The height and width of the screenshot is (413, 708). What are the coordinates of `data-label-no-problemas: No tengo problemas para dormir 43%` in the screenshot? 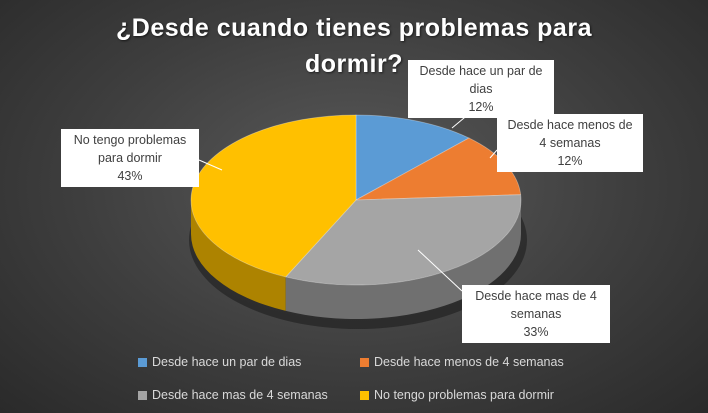 It's located at (130, 158).